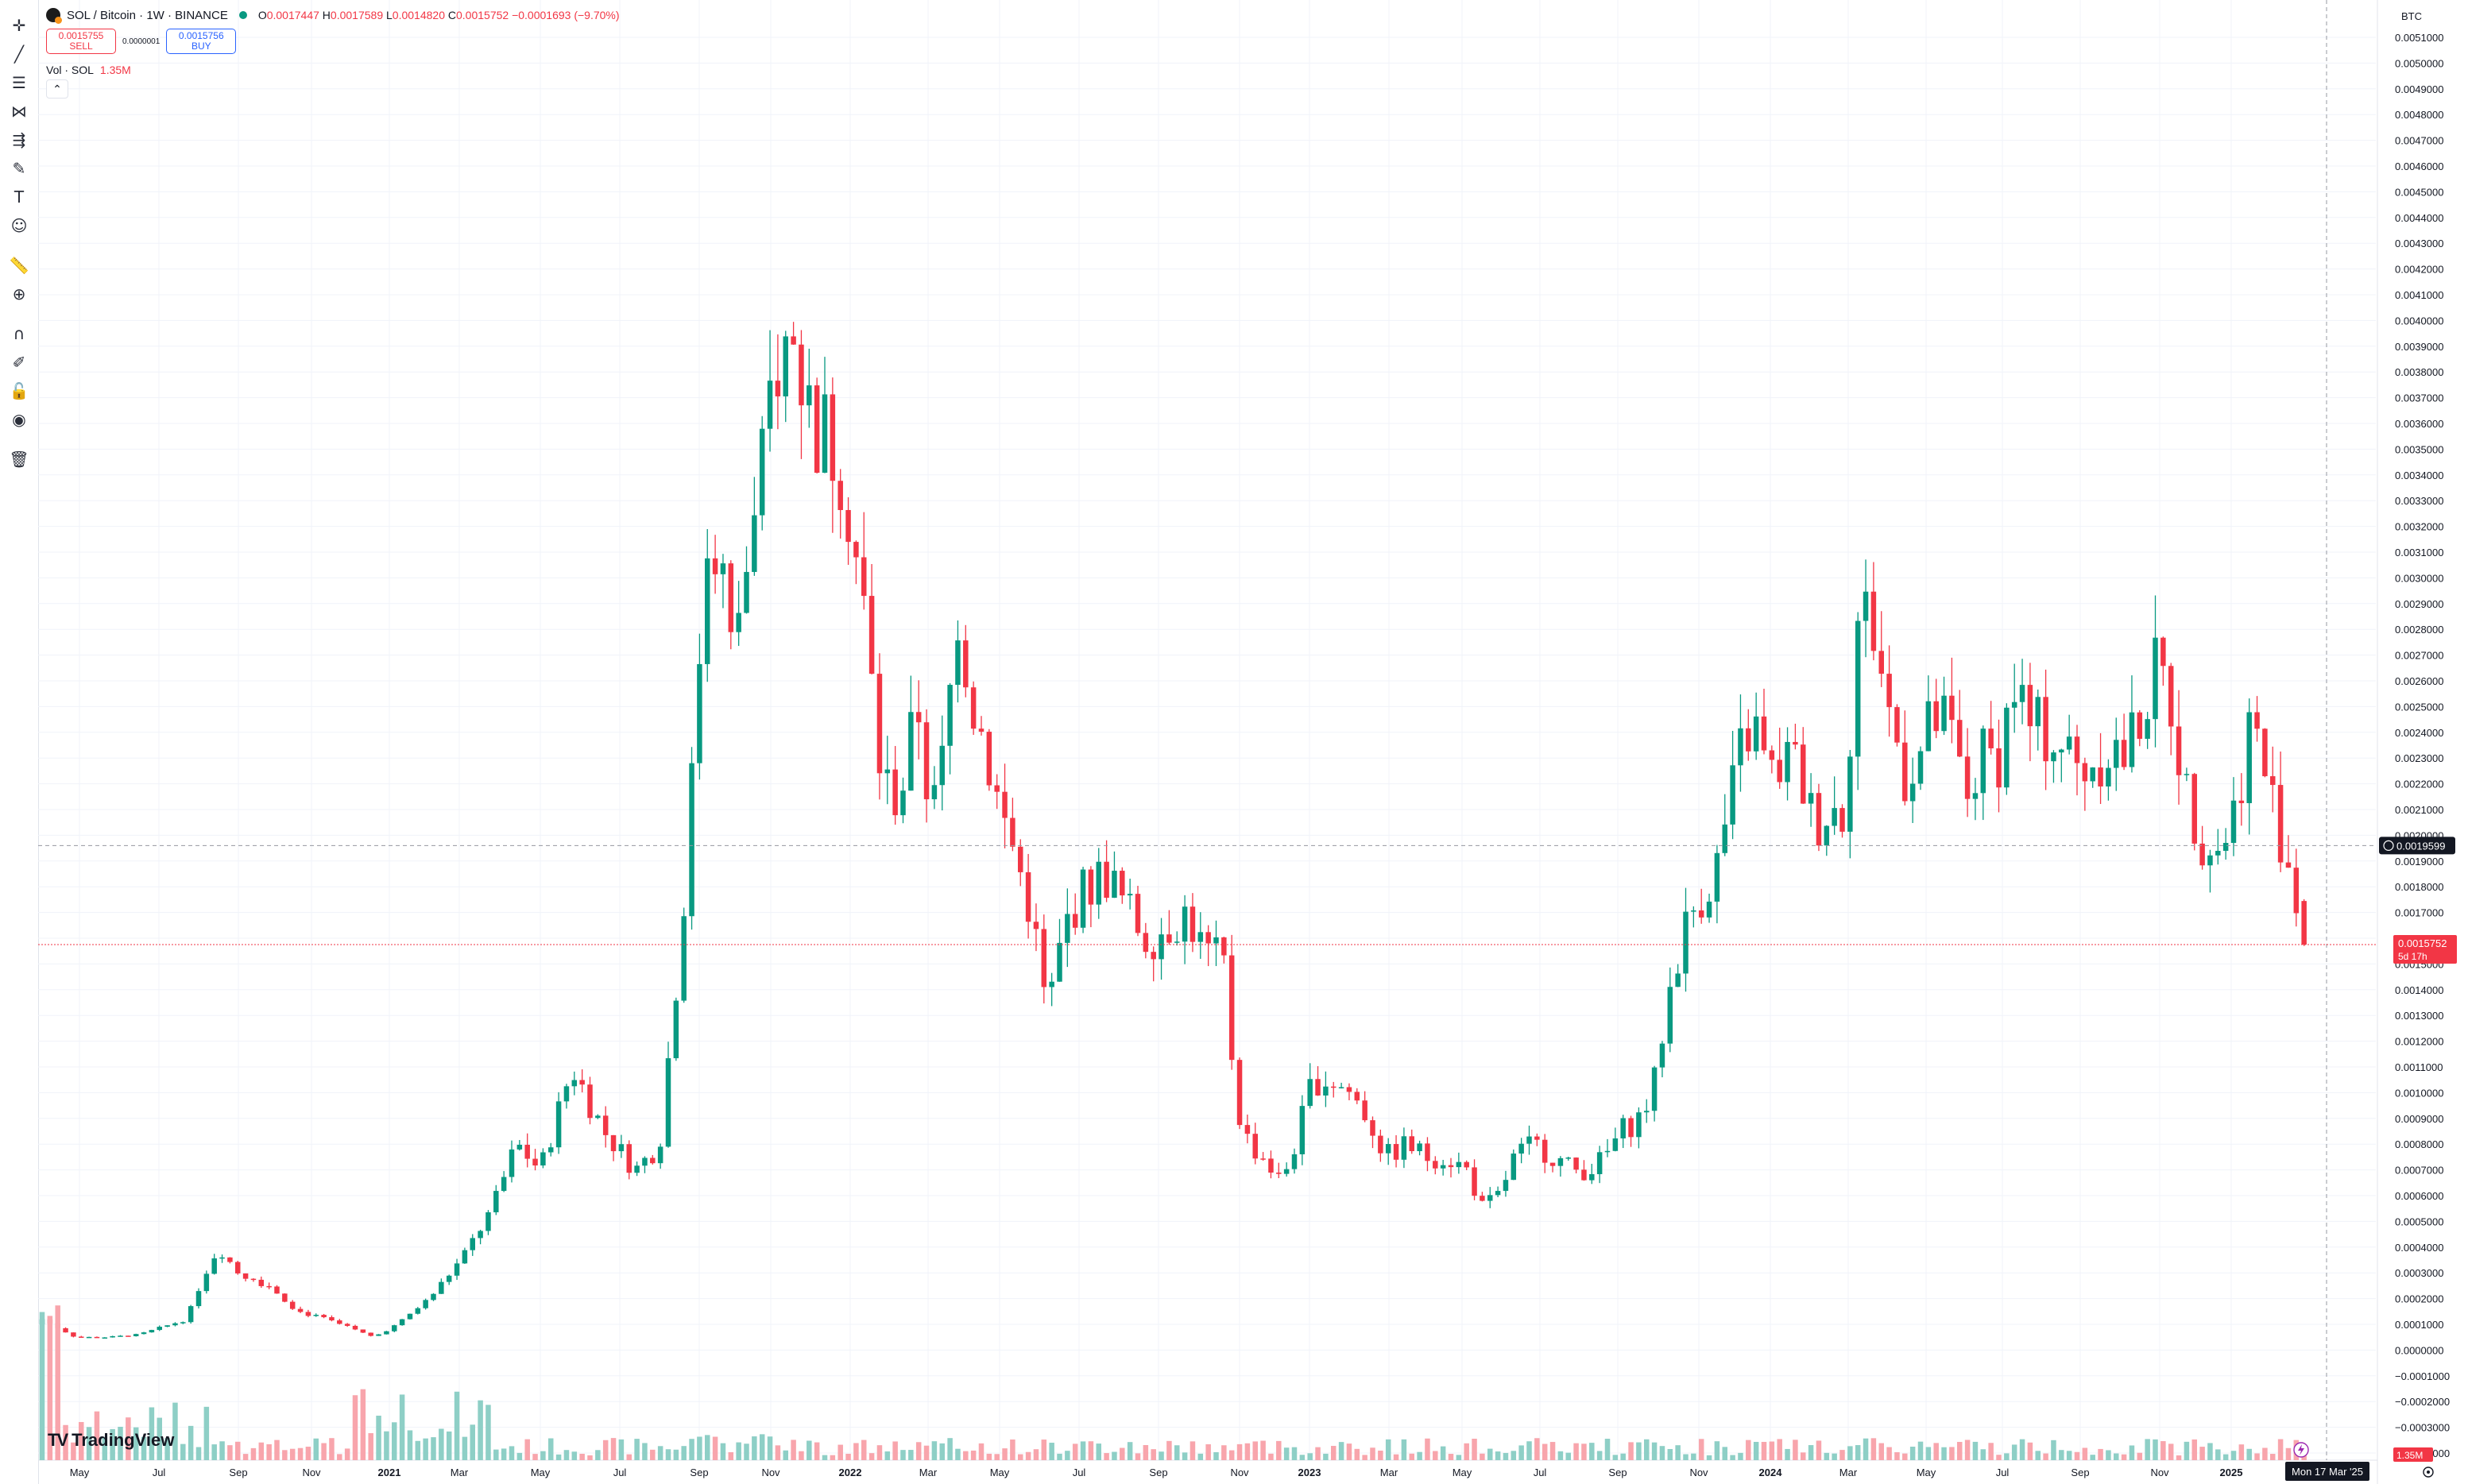  I want to click on drawing-toolbar: ✛ ╱ ☰ ⋈ ⇶ ✎ T ☺ 📏 ⊕ ∩ ✐ 🔓 ◉ 🗑, so click(19, 742).